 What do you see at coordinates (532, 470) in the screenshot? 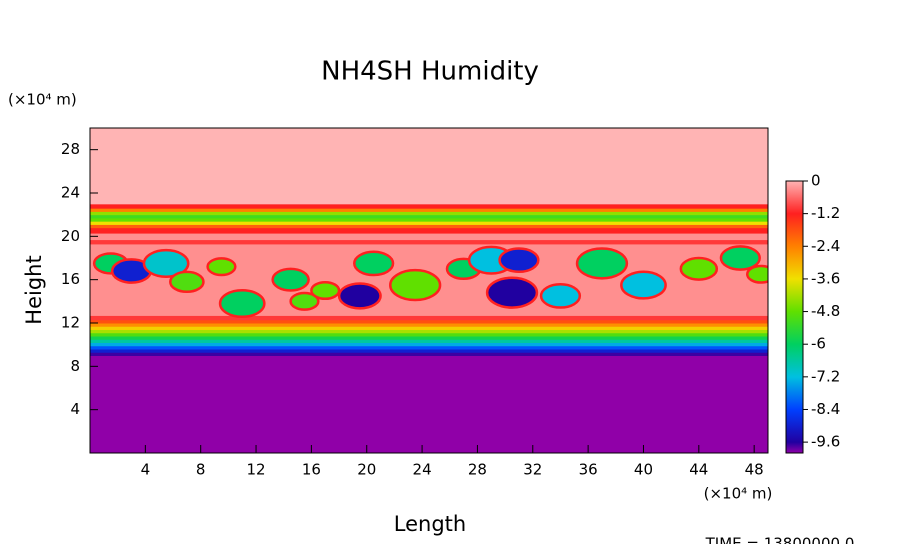
I see `x-tick-label: 32` at bounding box center [532, 470].